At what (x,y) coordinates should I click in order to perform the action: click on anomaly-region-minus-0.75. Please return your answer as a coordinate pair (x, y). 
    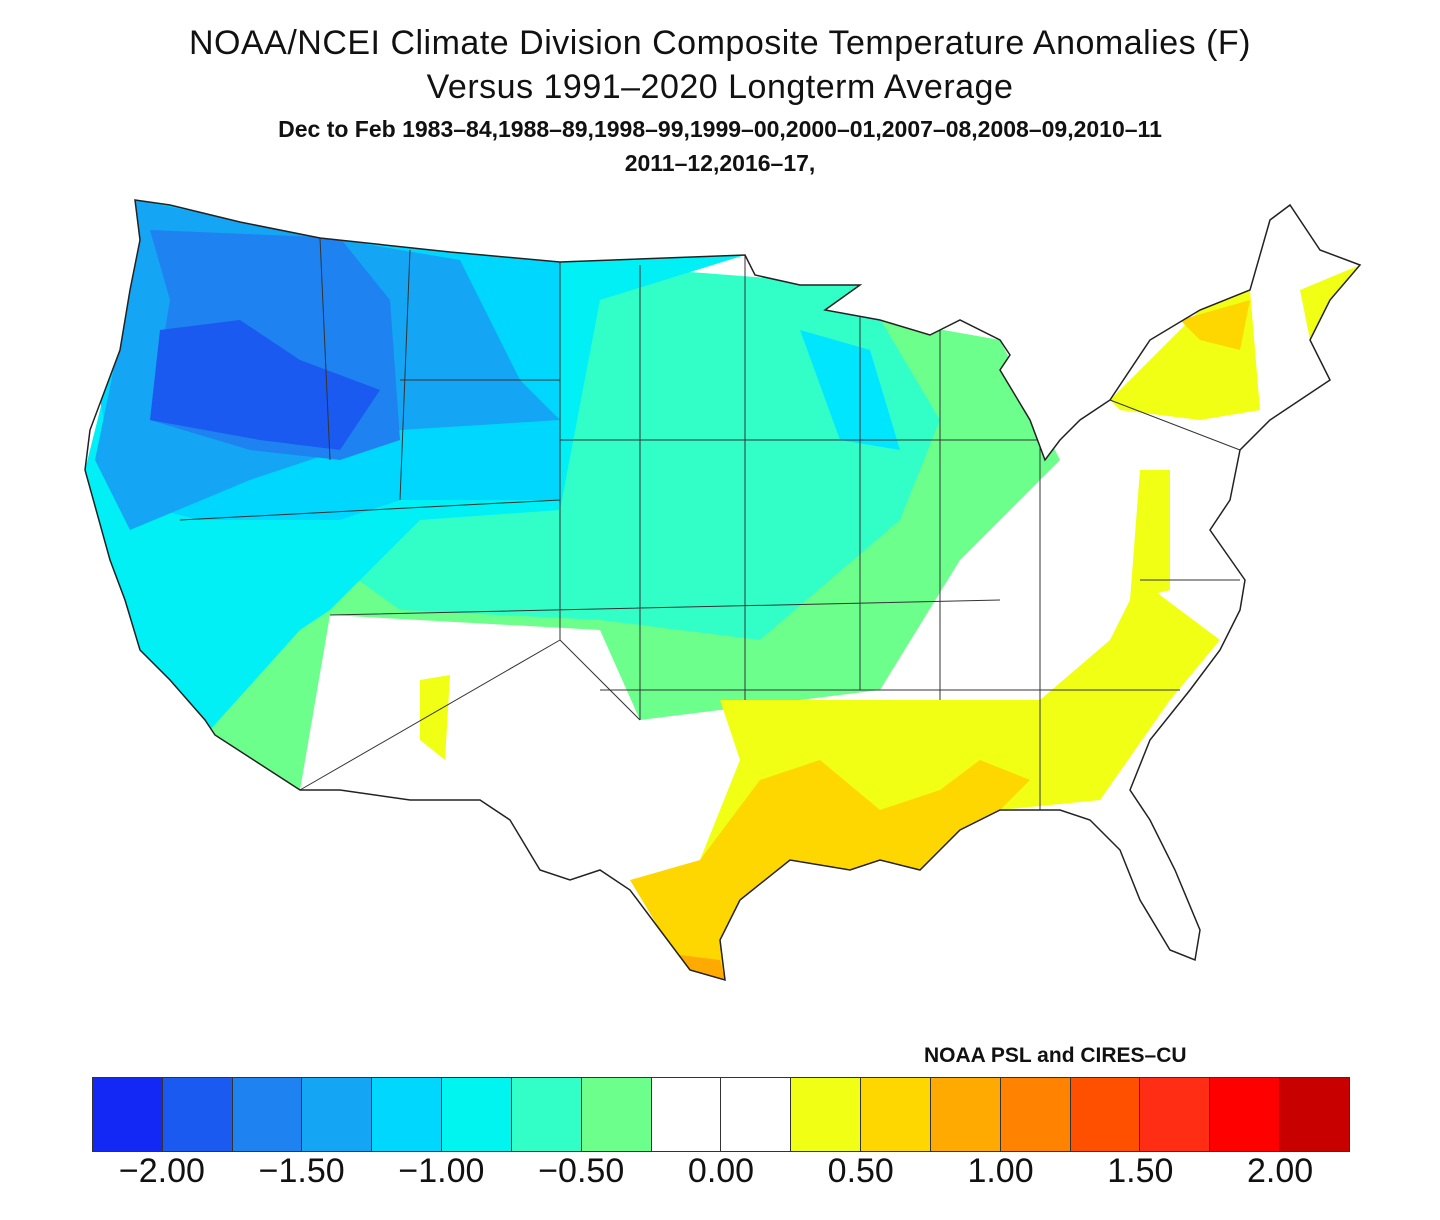
    Looking at the image, I should click on (635, 451).